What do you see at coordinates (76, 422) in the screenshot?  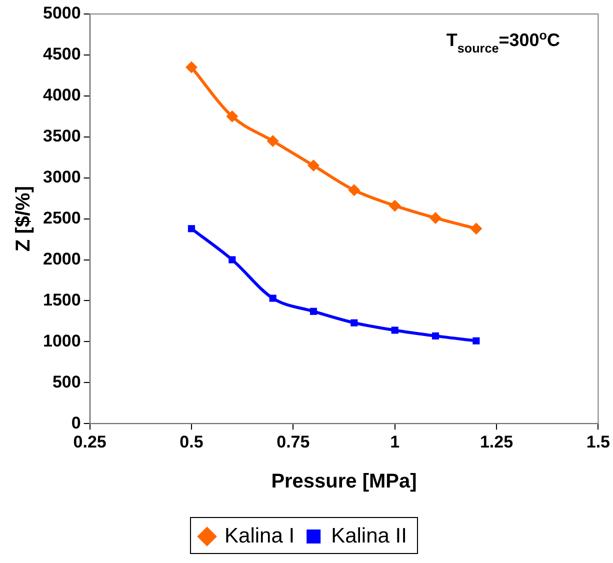 I see `y-tick-label: 0` at bounding box center [76, 422].